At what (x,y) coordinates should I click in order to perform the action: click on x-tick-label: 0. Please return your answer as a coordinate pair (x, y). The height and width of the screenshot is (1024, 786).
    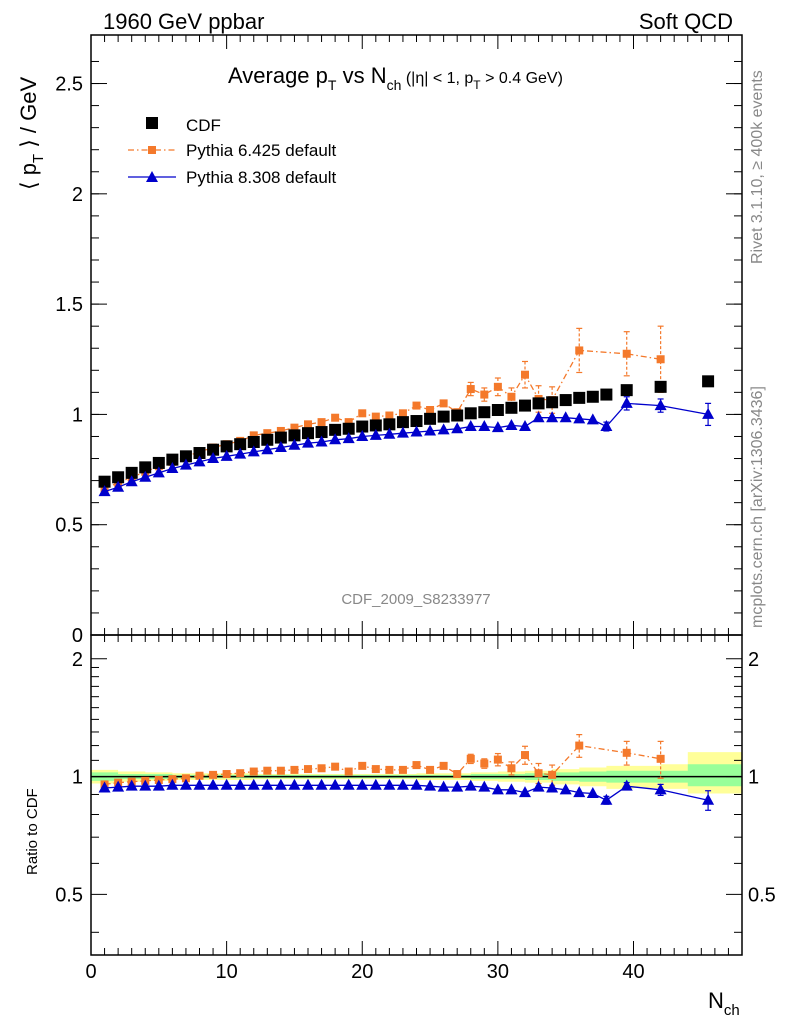
    Looking at the image, I should click on (90, 972).